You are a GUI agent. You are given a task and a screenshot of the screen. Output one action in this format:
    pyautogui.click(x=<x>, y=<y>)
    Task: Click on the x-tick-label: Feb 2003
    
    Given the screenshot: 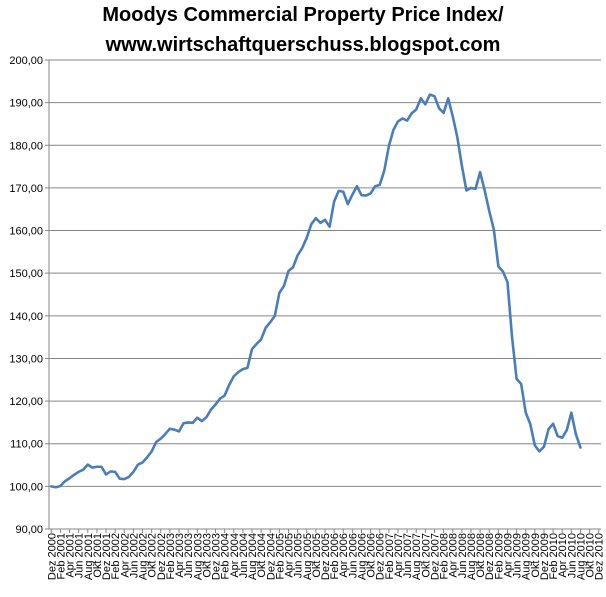 What is the action you would take?
    pyautogui.click(x=171, y=556)
    